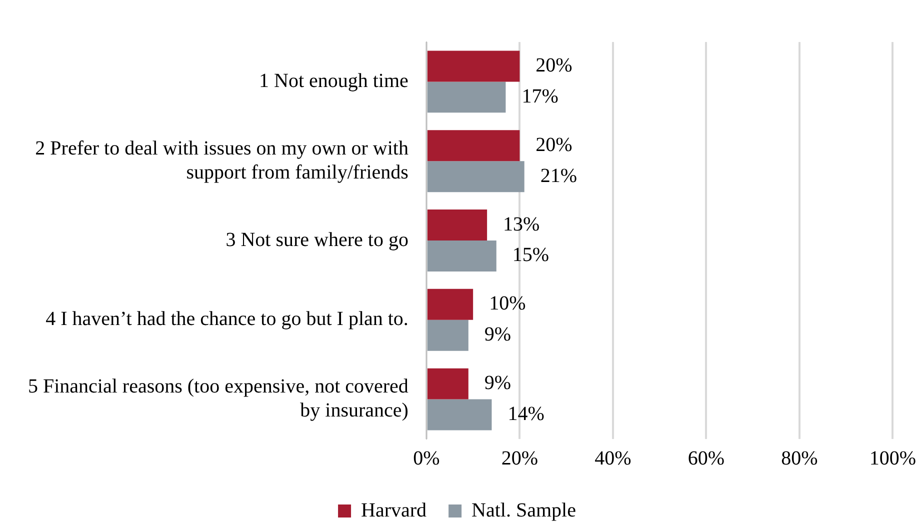  I want to click on data-label: 14%, so click(526, 414).